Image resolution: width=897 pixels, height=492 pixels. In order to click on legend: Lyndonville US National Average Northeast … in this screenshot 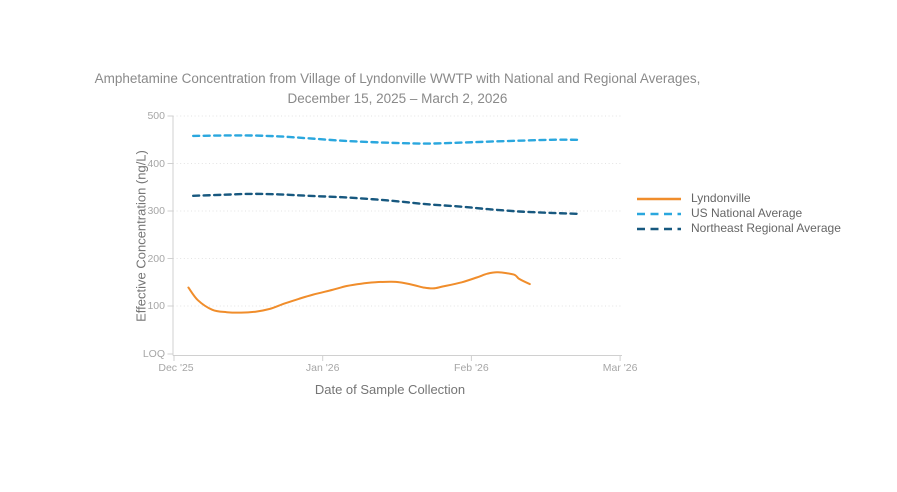, I will do `click(738, 213)`.